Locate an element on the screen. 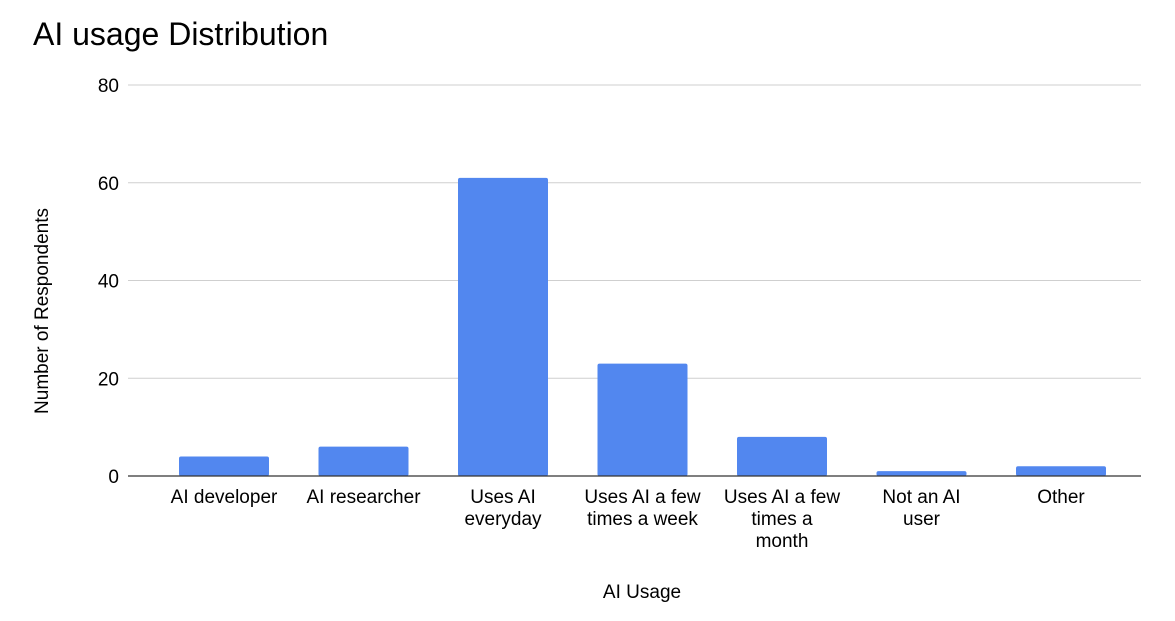 This screenshot has height=621, width=1175. x-tick-label: Uses AI everyday is located at coordinates (503, 508).